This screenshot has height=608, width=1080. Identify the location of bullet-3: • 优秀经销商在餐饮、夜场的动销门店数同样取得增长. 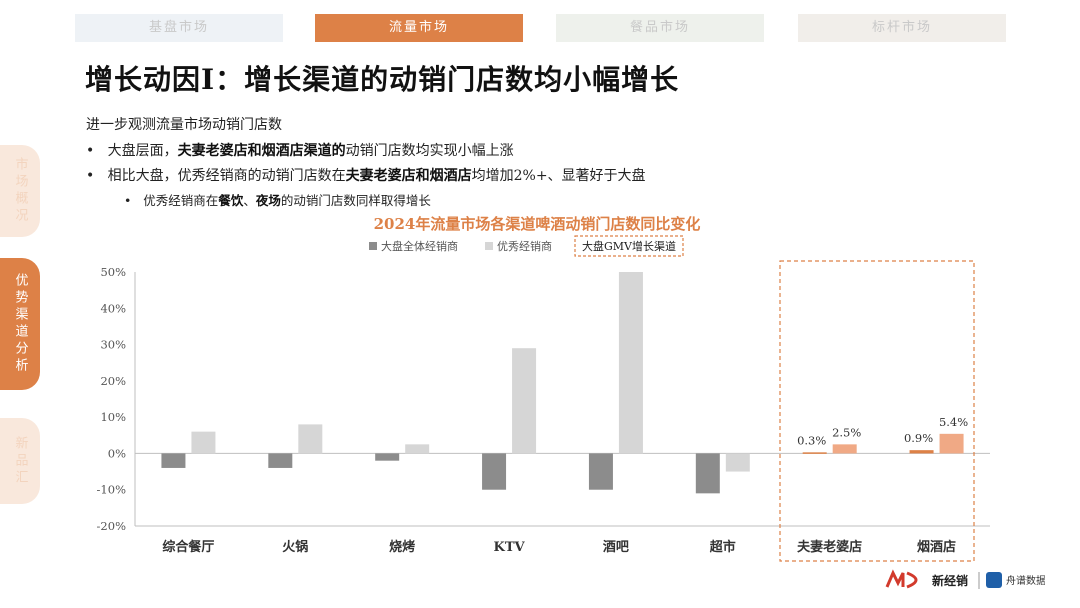
(277, 199).